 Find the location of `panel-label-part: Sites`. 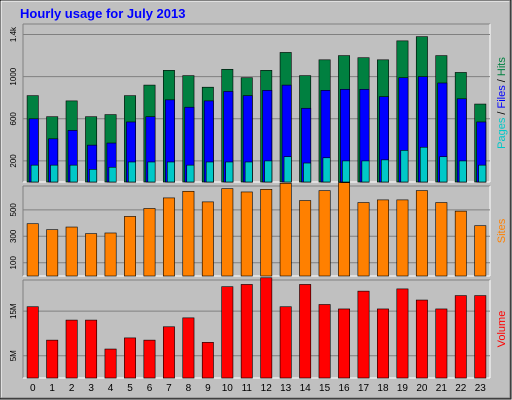

panel-label-part: Sites is located at coordinates (502, 230).